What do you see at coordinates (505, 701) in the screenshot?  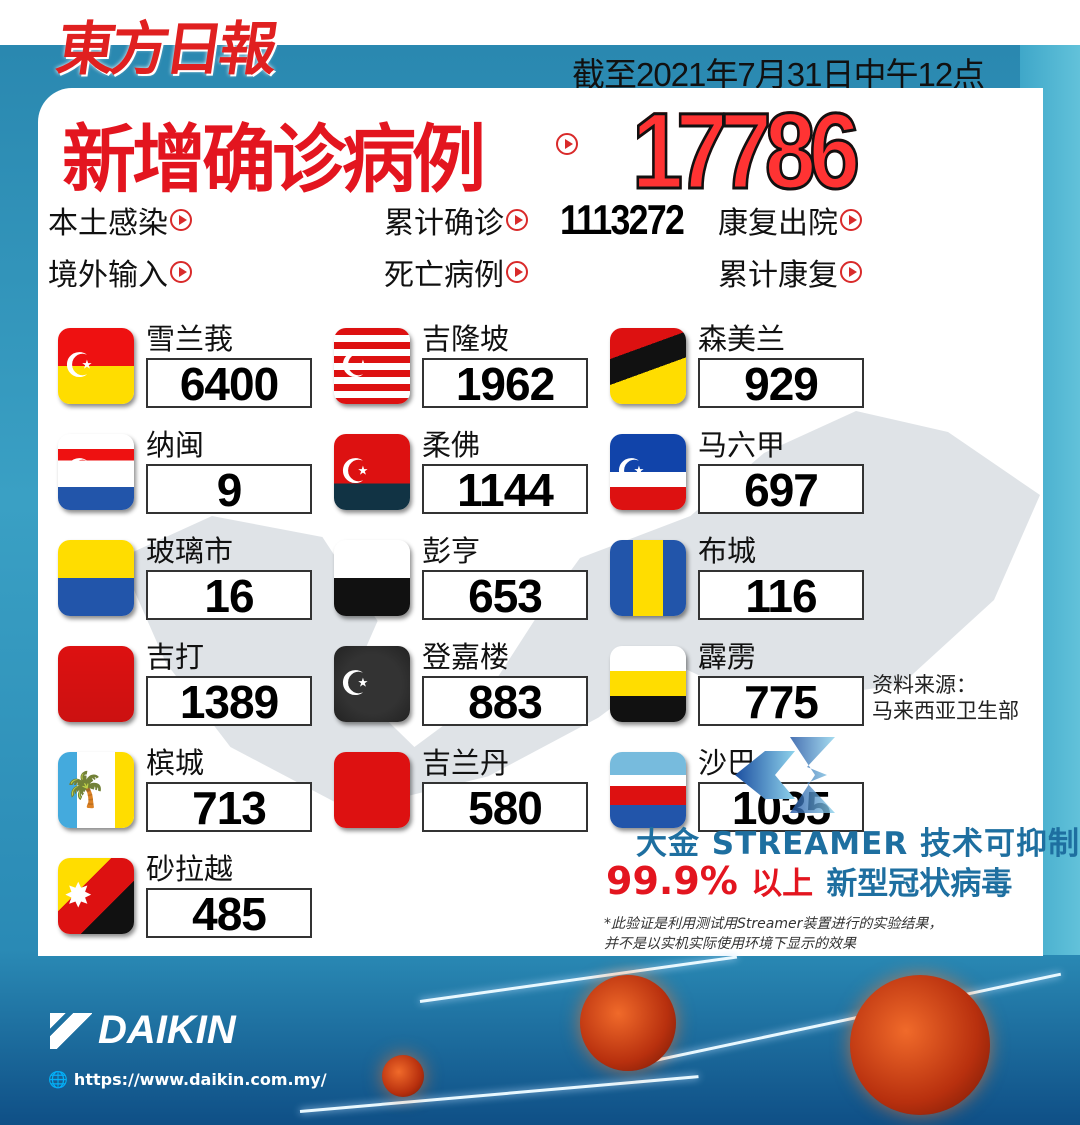 I see `state-cases: 883` at bounding box center [505, 701].